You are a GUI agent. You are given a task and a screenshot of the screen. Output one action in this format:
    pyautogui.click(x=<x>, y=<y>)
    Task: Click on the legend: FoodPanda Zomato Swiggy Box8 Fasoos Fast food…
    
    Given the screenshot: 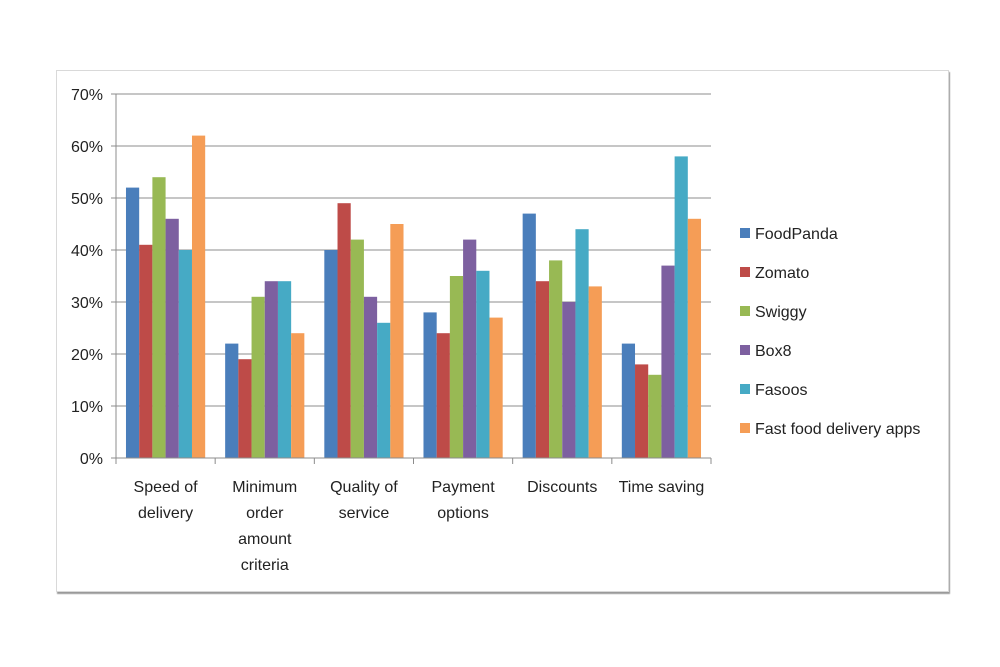 What is the action you would take?
    pyautogui.click(x=830, y=332)
    